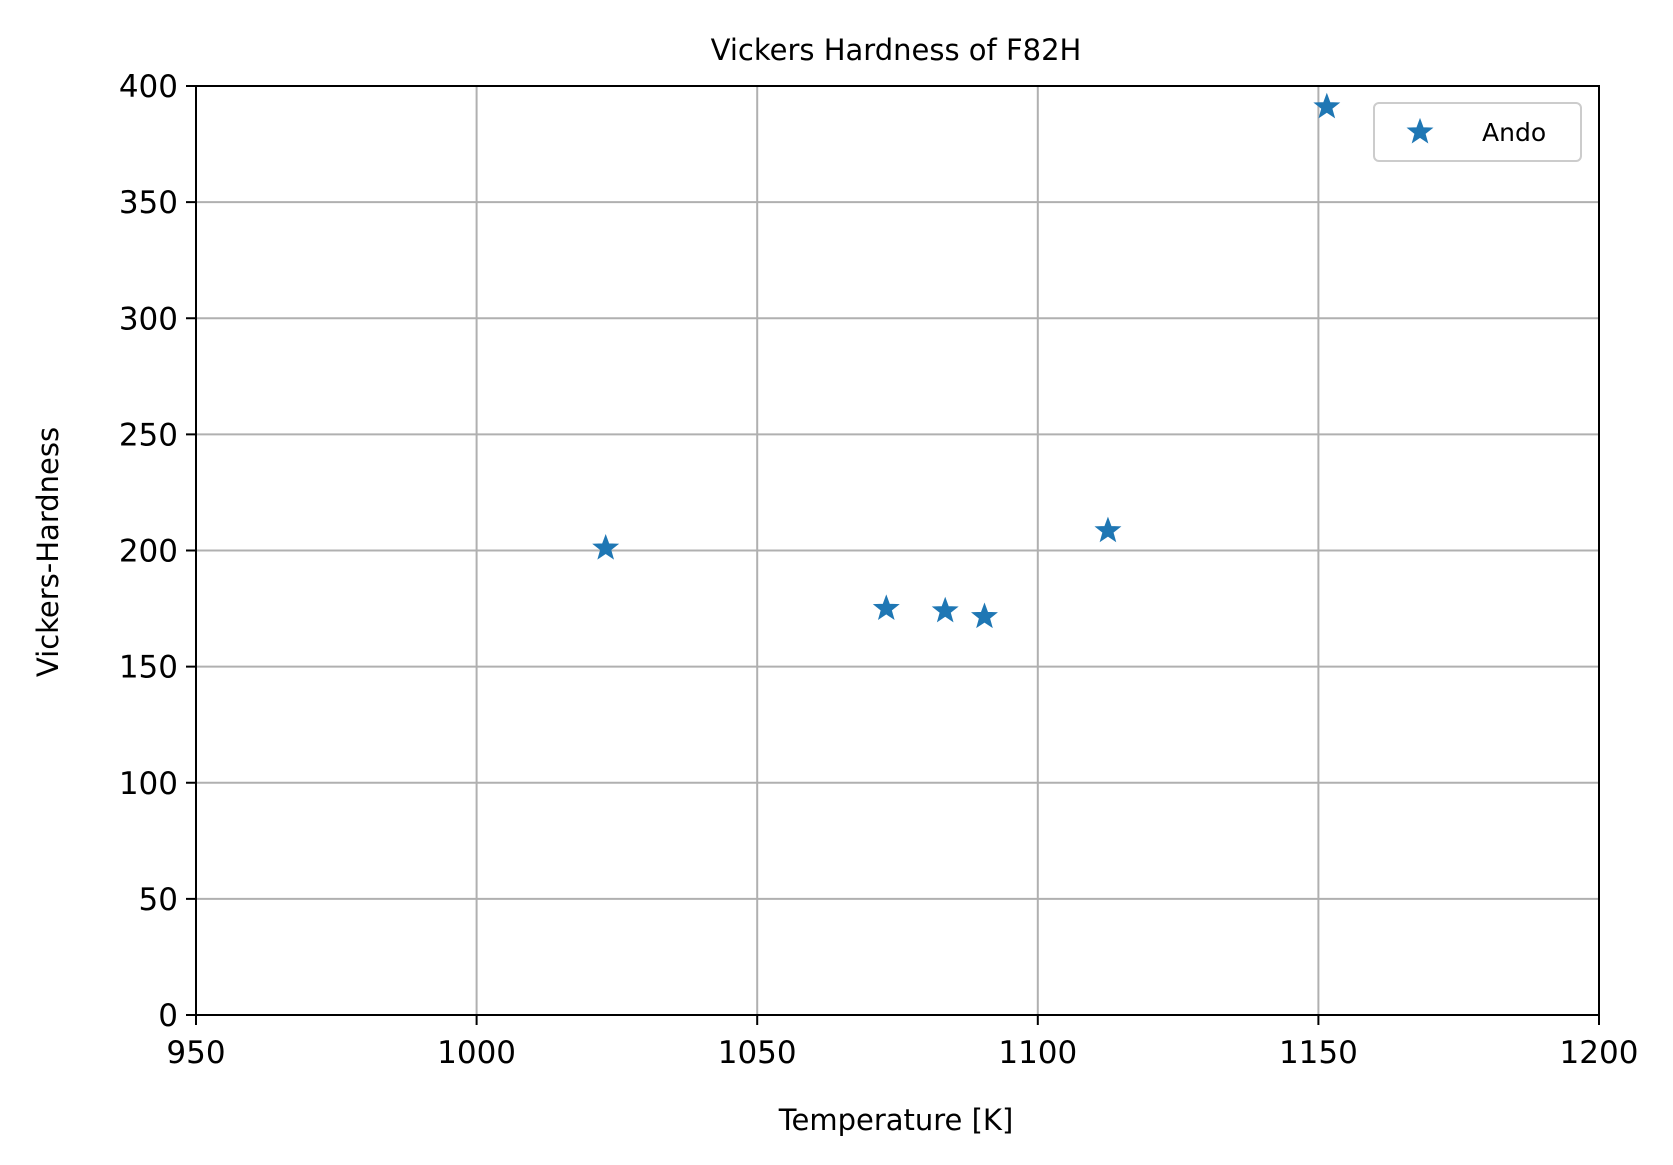 The image size is (1673, 1165). I want to click on x-tick-label: 950, so click(195, 1053).